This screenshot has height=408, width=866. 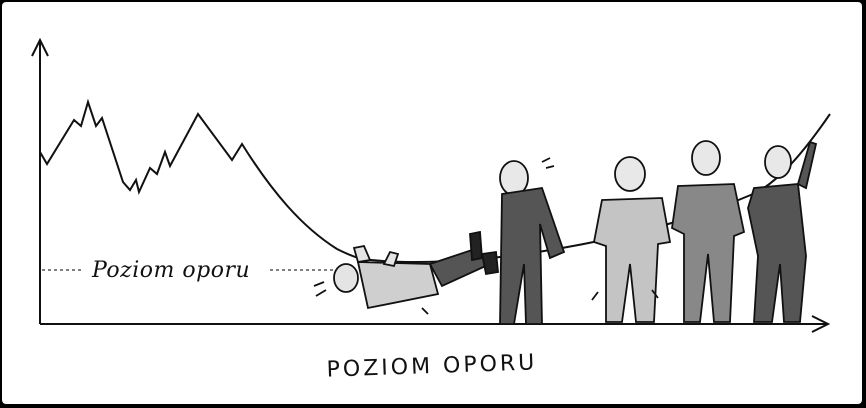 What do you see at coordinates (532, 241) in the screenshot?
I see `man-1-figure` at bounding box center [532, 241].